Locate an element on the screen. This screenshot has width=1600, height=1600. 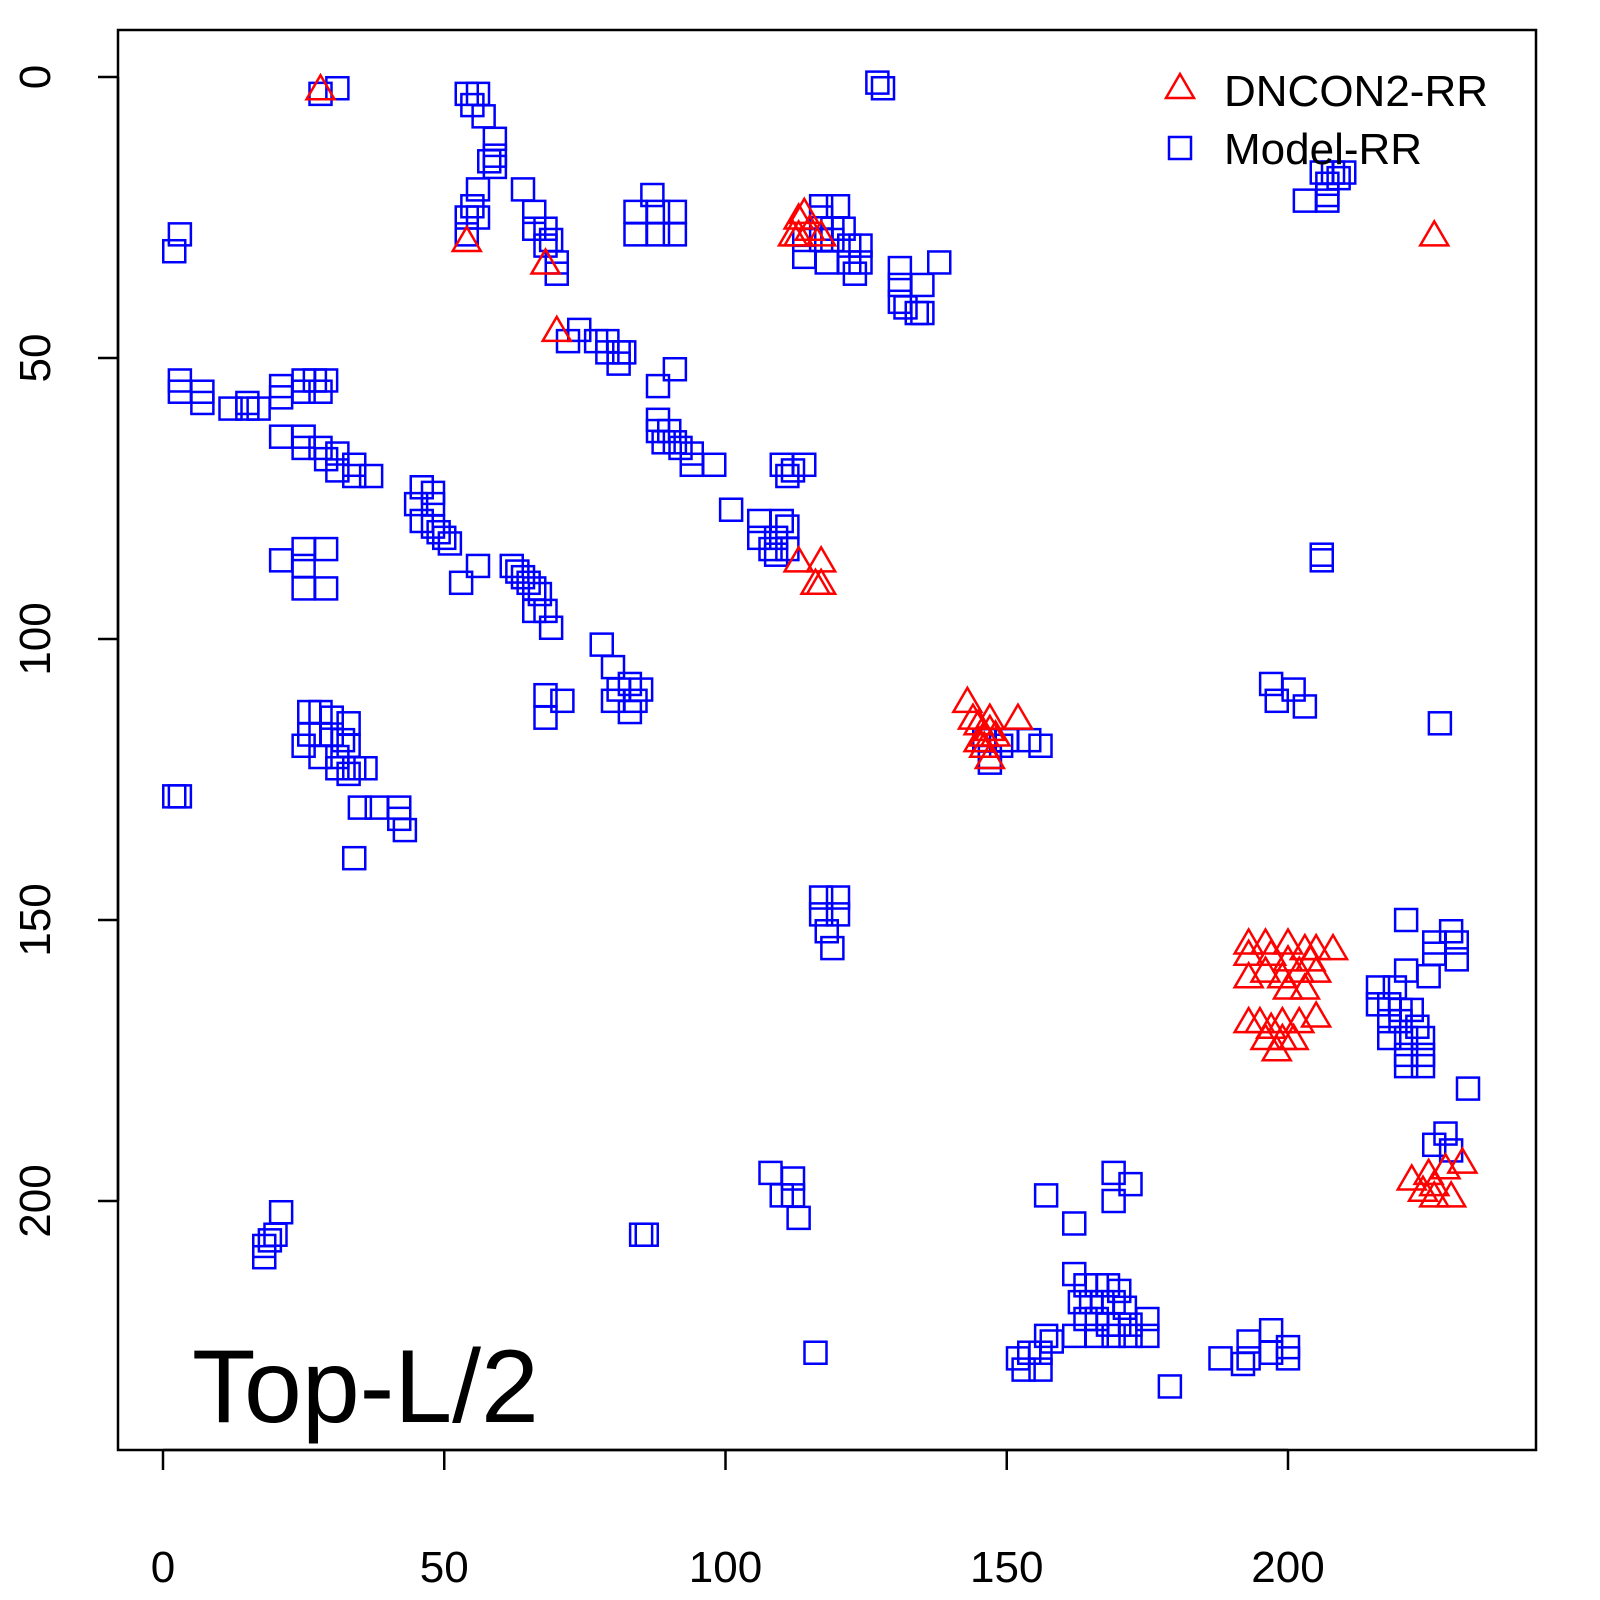
y-tick-label: 150 is located at coordinates (35, 919).